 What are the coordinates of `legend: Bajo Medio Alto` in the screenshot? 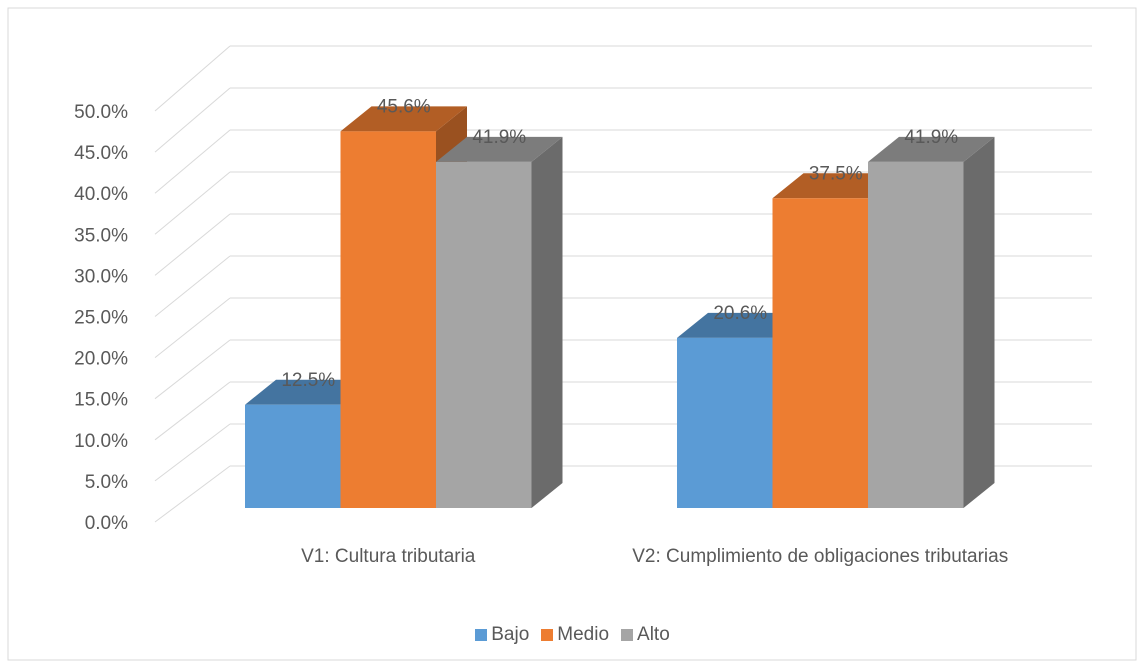 It's located at (572, 635).